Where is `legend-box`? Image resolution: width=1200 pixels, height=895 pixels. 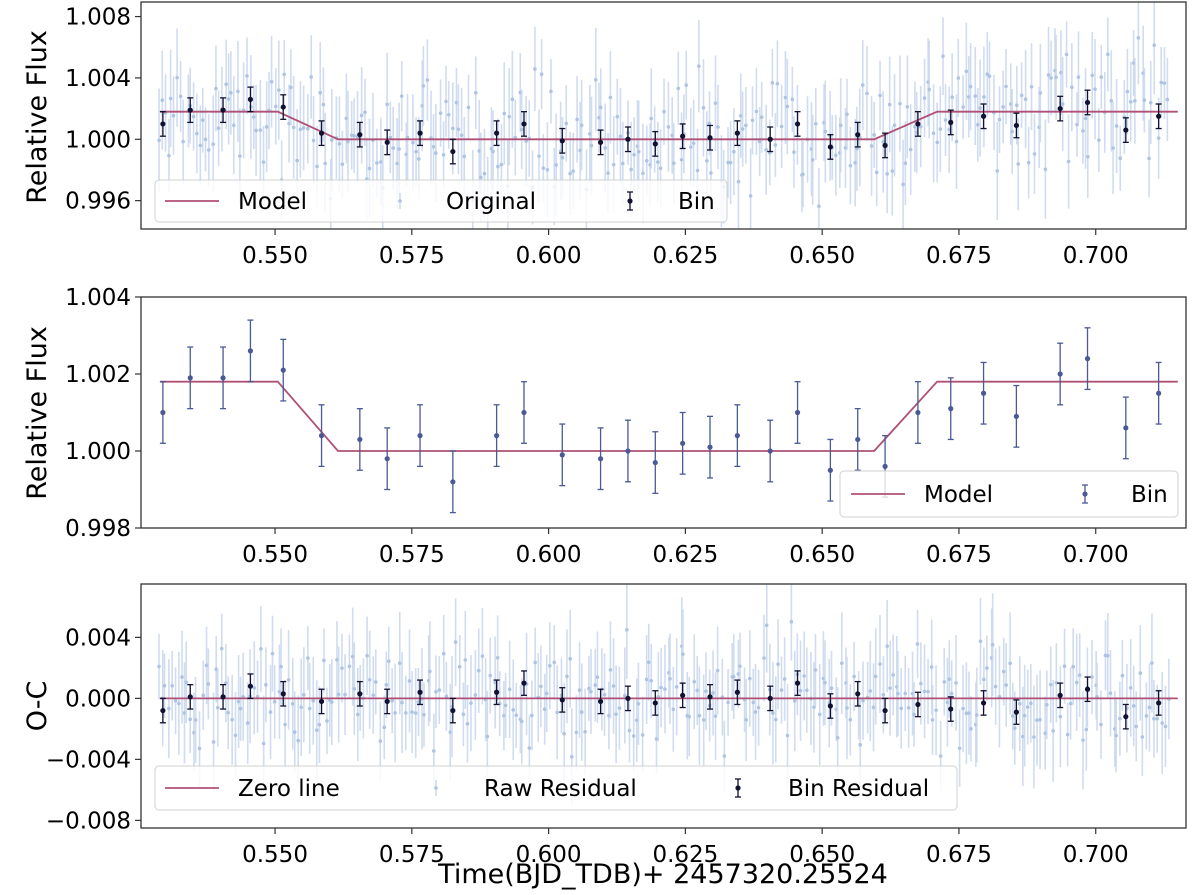
legend-box is located at coordinates (556, 788).